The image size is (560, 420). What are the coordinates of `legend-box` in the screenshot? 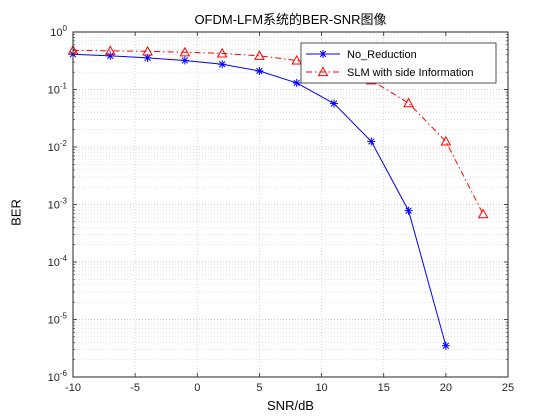 It's located at (398, 63).